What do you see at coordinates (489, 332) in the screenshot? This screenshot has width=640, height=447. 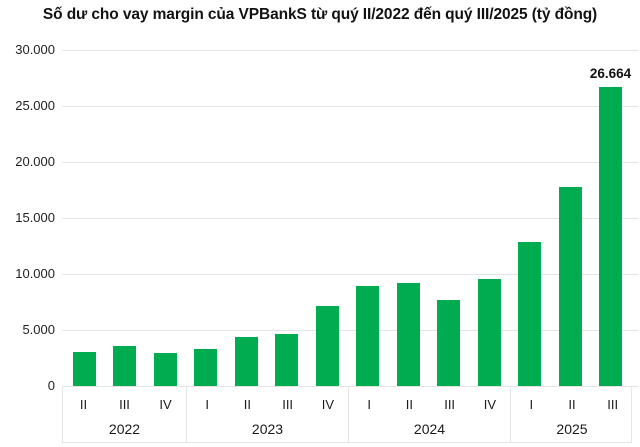 I see `bar-2024-qIV` at bounding box center [489, 332].